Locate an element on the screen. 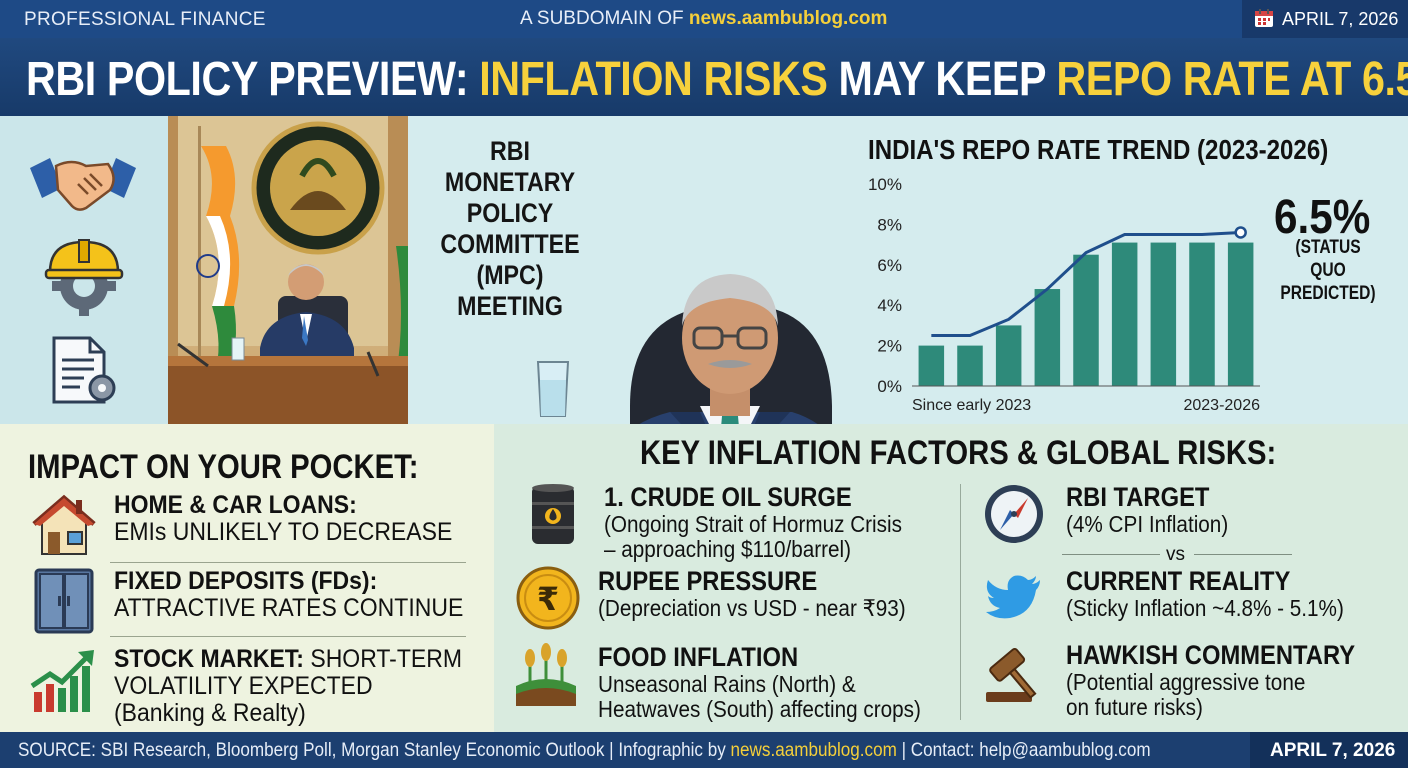 Image resolution: width=1408 pixels, height=768 pixels. handshake-icon is located at coordinates (83, 184).